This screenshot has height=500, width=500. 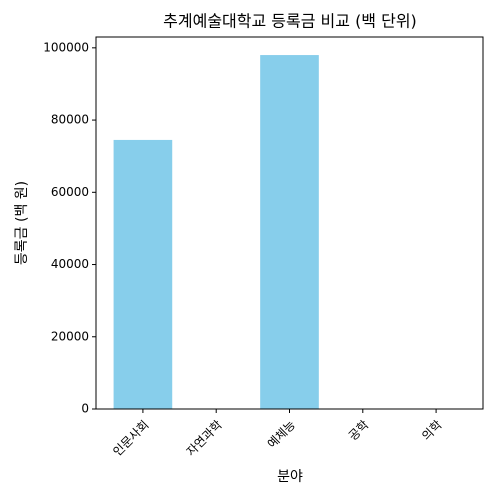 I want to click on y-tick-label: 0, so click(x=85, y=409).